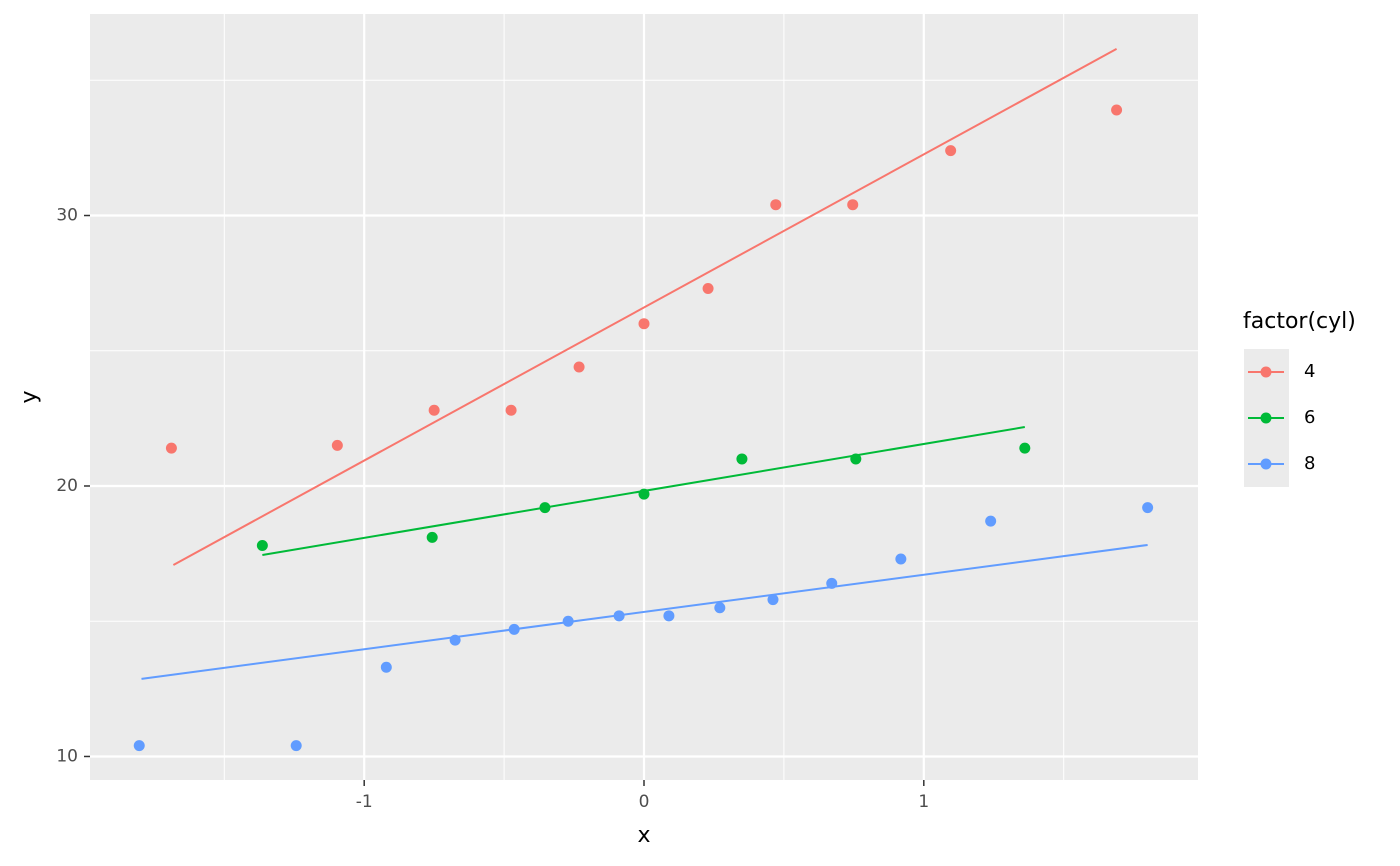 The height and width of the screenshot is (866, 1400). I want to click on legend-title: factor(cyl), so click(1299, 321).